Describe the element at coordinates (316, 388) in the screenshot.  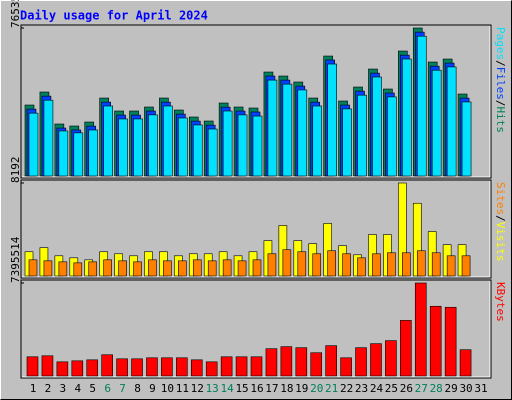
I see `x-tick-label: 20` at that location.